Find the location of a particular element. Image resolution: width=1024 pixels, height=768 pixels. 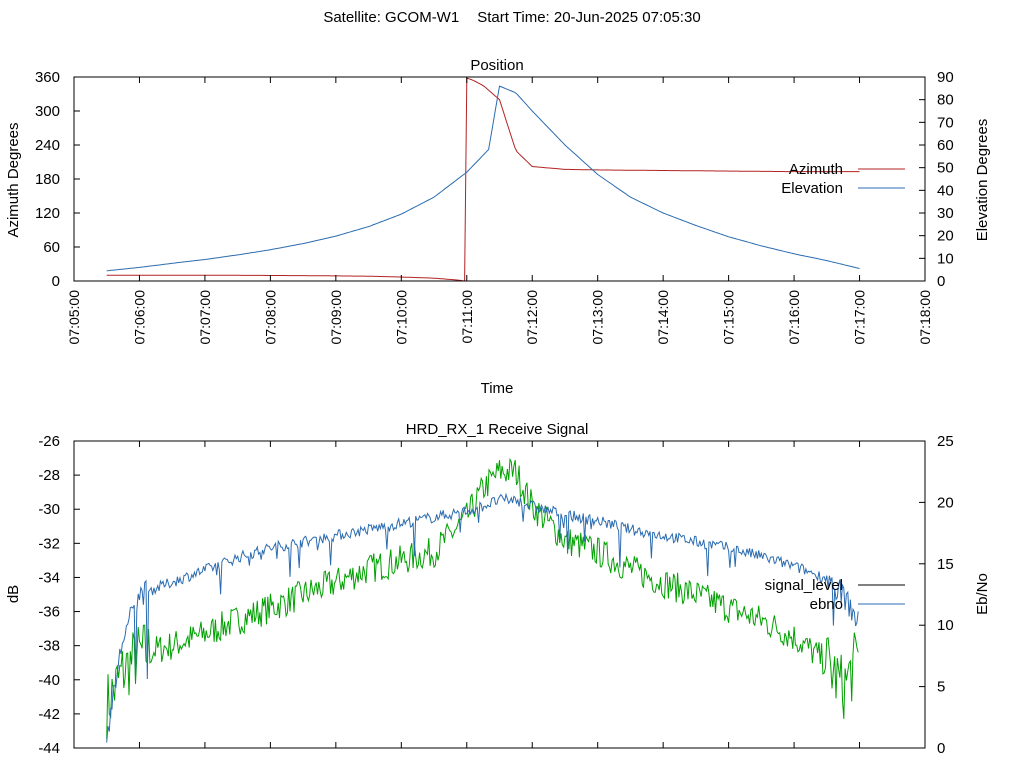

receive-signal-legend: signal_level ebno is located at coordinates (835, 595).